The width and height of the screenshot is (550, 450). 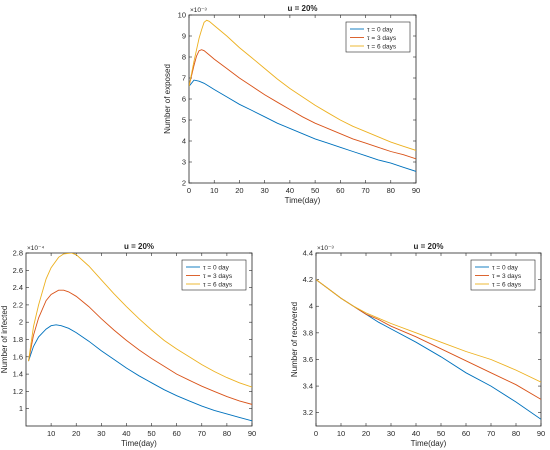 What do you see at coordinates (167, 99) in the screenshot?
I see `y-axis-label: Number of exposed` at bounding box center [167, 99].